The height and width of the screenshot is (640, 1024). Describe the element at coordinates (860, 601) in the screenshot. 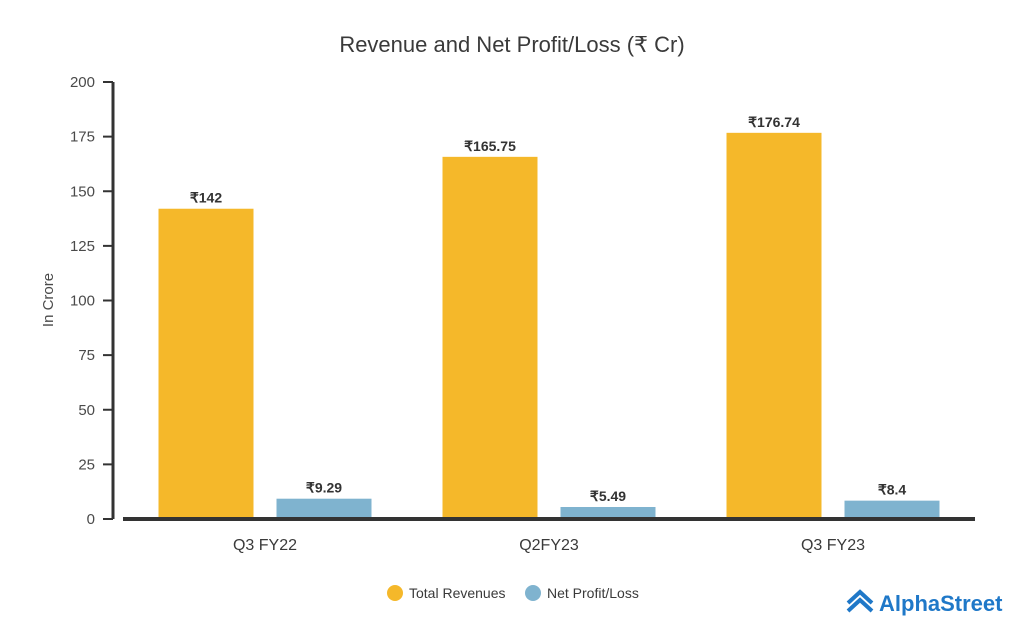

I see `alphastreet-logo-icon` at that location.